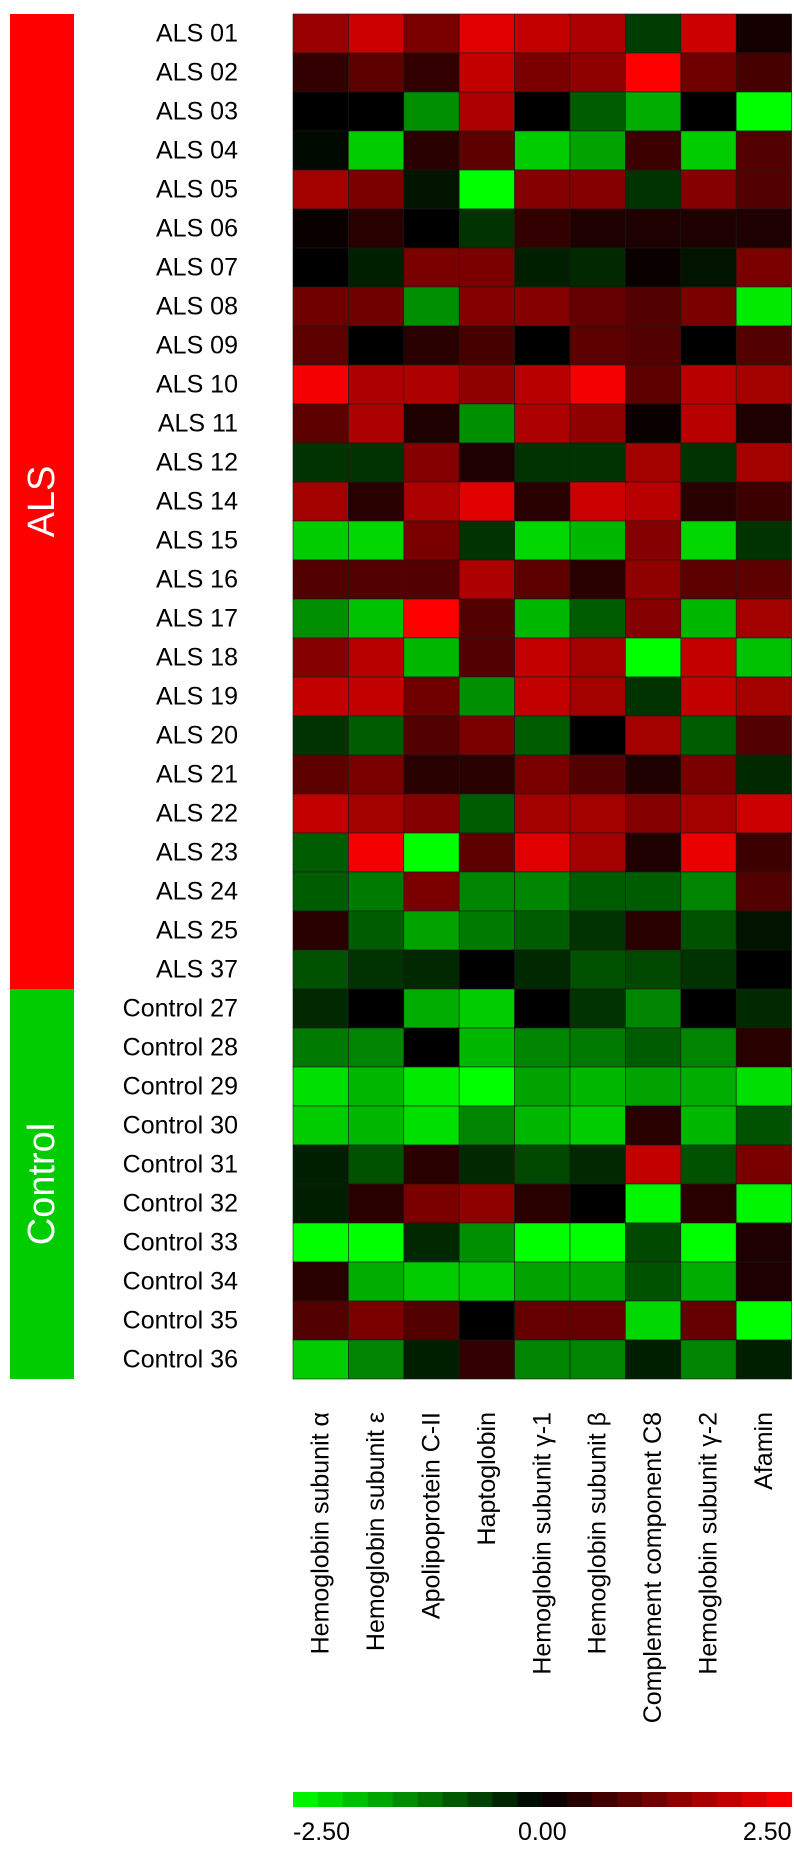 The height and width of the screenshot is (1849, 794). Describe the element at coordinates (180, 1165) in the screenshot. I see `row-label: Control 31` at that location.